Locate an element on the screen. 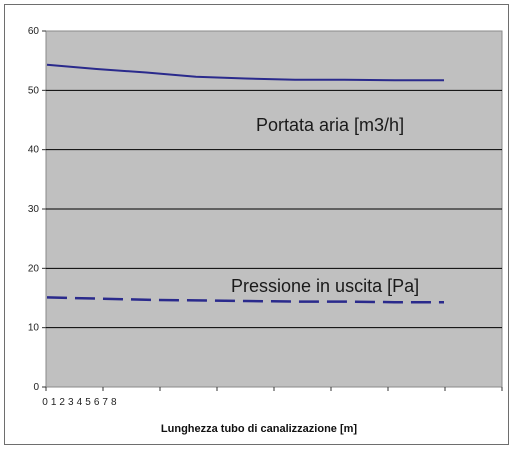 Image resolution: width=515 pixels, height=451 pixels. x-tick-label: 6 is located at coordinates (97, 402).